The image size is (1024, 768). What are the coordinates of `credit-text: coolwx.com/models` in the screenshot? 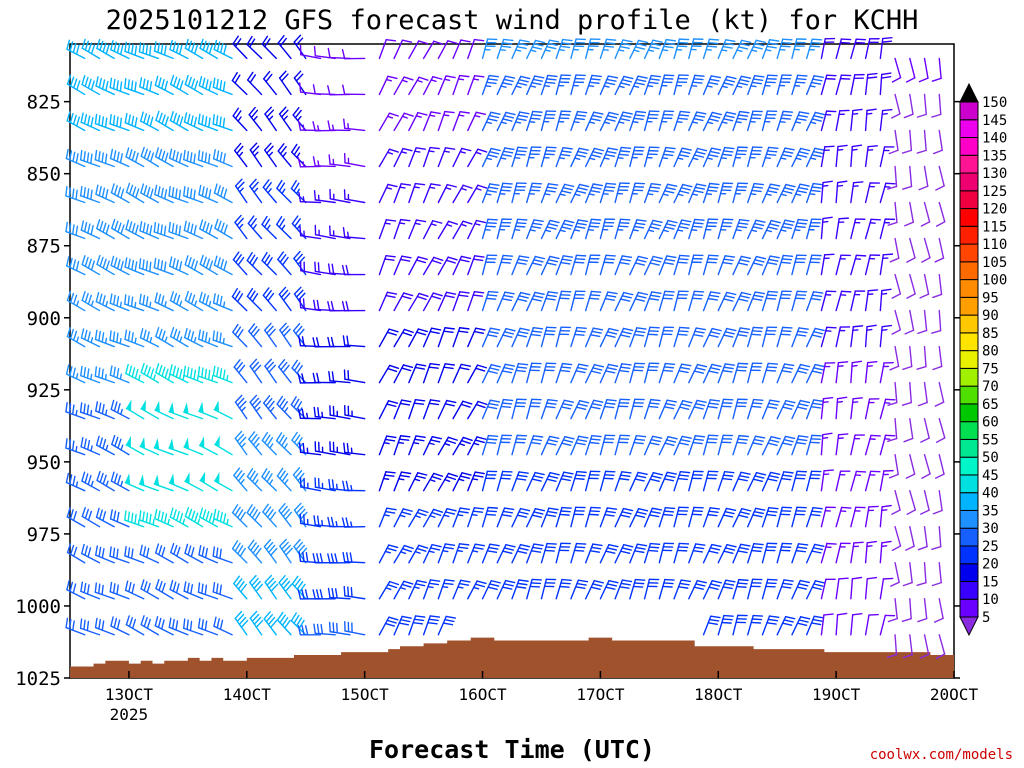 It's located at (941, 755).